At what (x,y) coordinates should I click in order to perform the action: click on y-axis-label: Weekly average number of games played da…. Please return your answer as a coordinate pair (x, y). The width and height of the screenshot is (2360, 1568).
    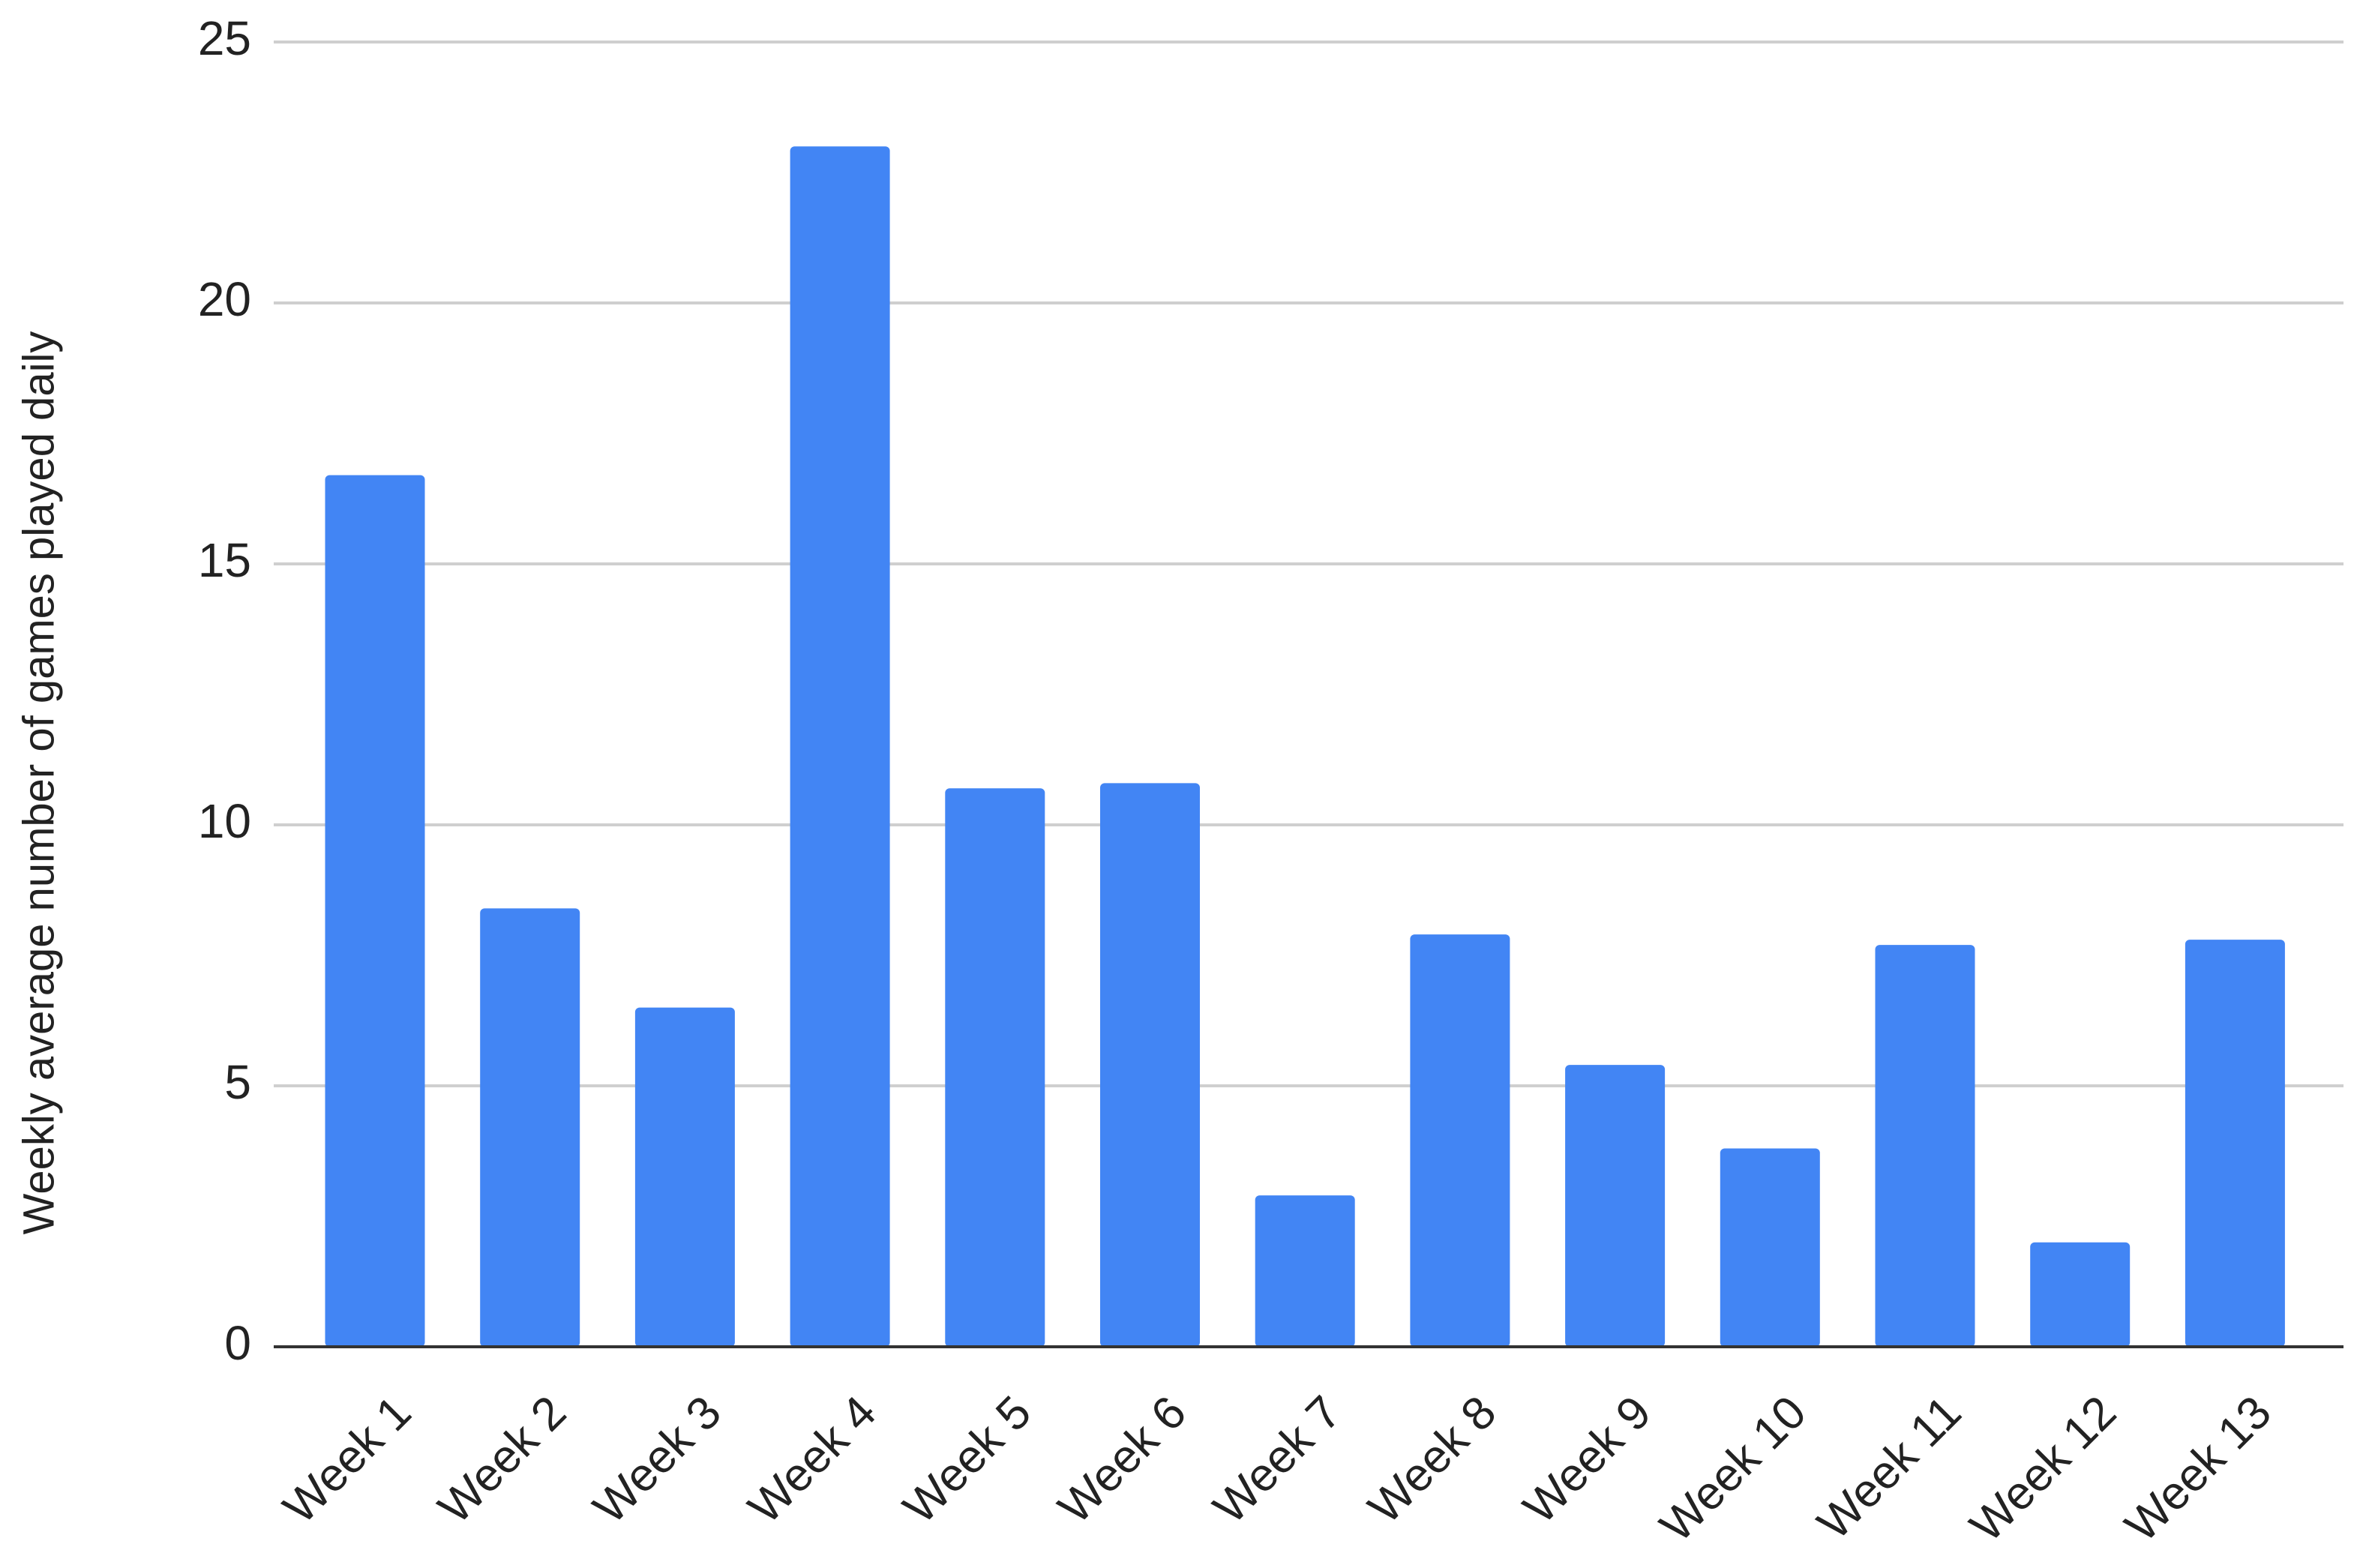
    Looking at the image, I should click on (38, 783).